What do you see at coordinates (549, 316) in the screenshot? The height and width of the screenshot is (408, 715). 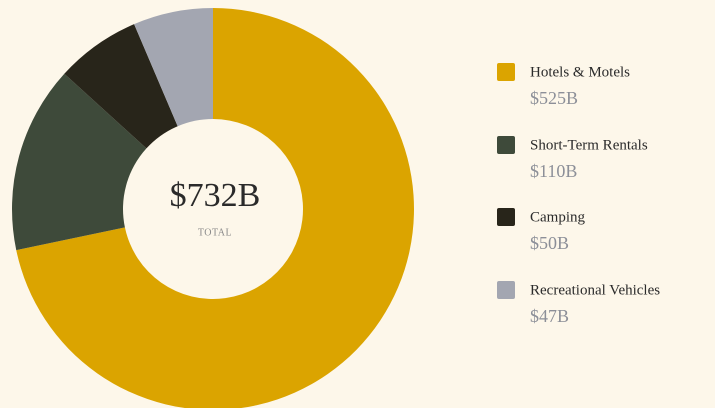 I see `legend-value: $47B` at bounding box center [549, 316].